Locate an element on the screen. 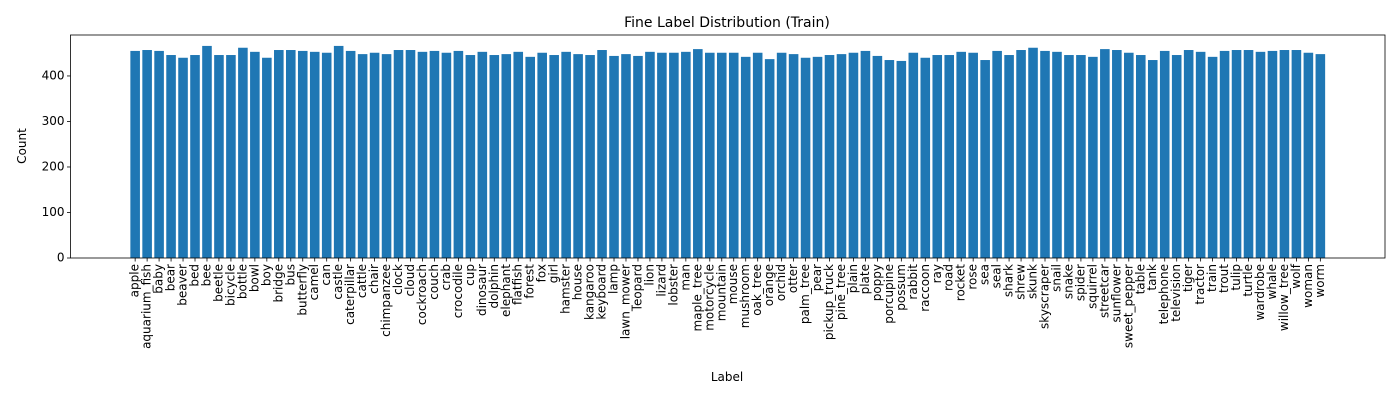  x-tick-label: shrew is located at coordinates (1021, 282).